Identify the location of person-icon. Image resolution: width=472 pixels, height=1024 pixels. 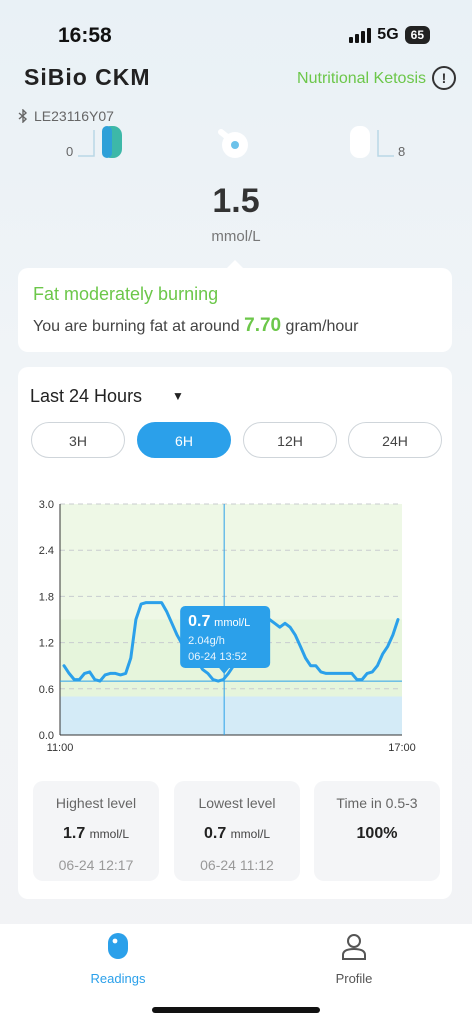
(354, 947).